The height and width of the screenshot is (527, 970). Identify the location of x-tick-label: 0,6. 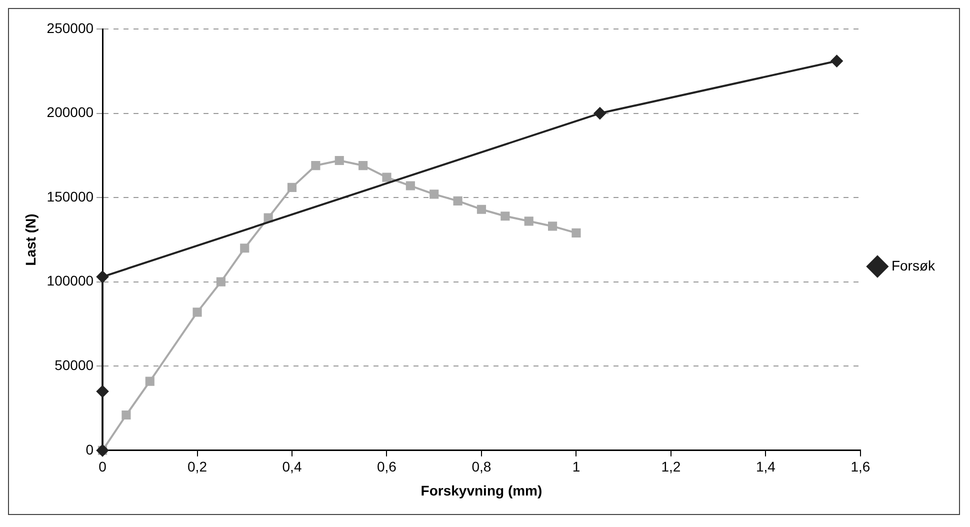
(387, 466).